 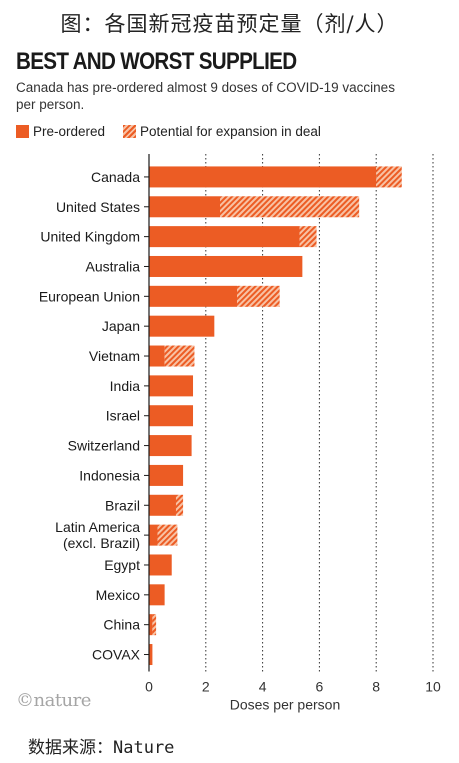 I want to click on category-label-3: Australia, so click(x=113, y=266).